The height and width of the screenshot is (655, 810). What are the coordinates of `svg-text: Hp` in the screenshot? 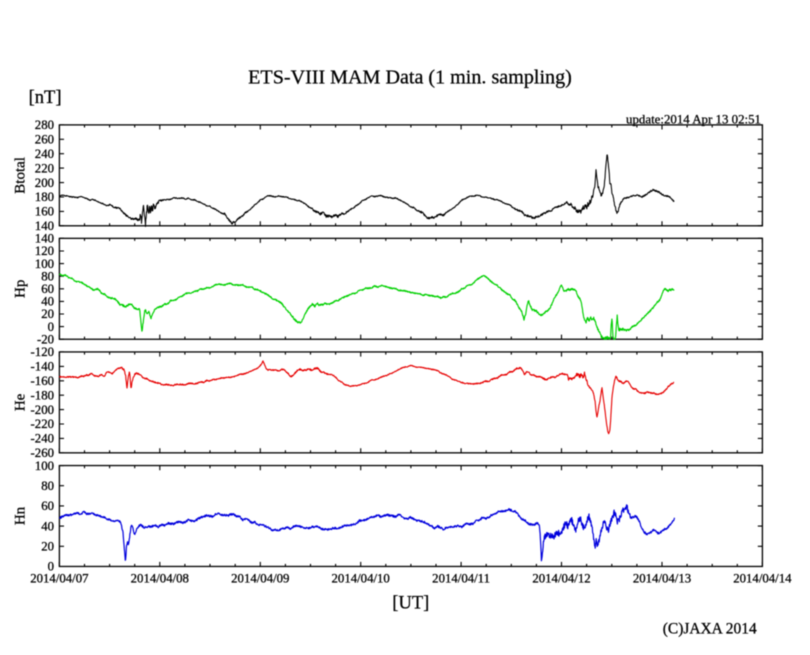 It's located at (21, 289).